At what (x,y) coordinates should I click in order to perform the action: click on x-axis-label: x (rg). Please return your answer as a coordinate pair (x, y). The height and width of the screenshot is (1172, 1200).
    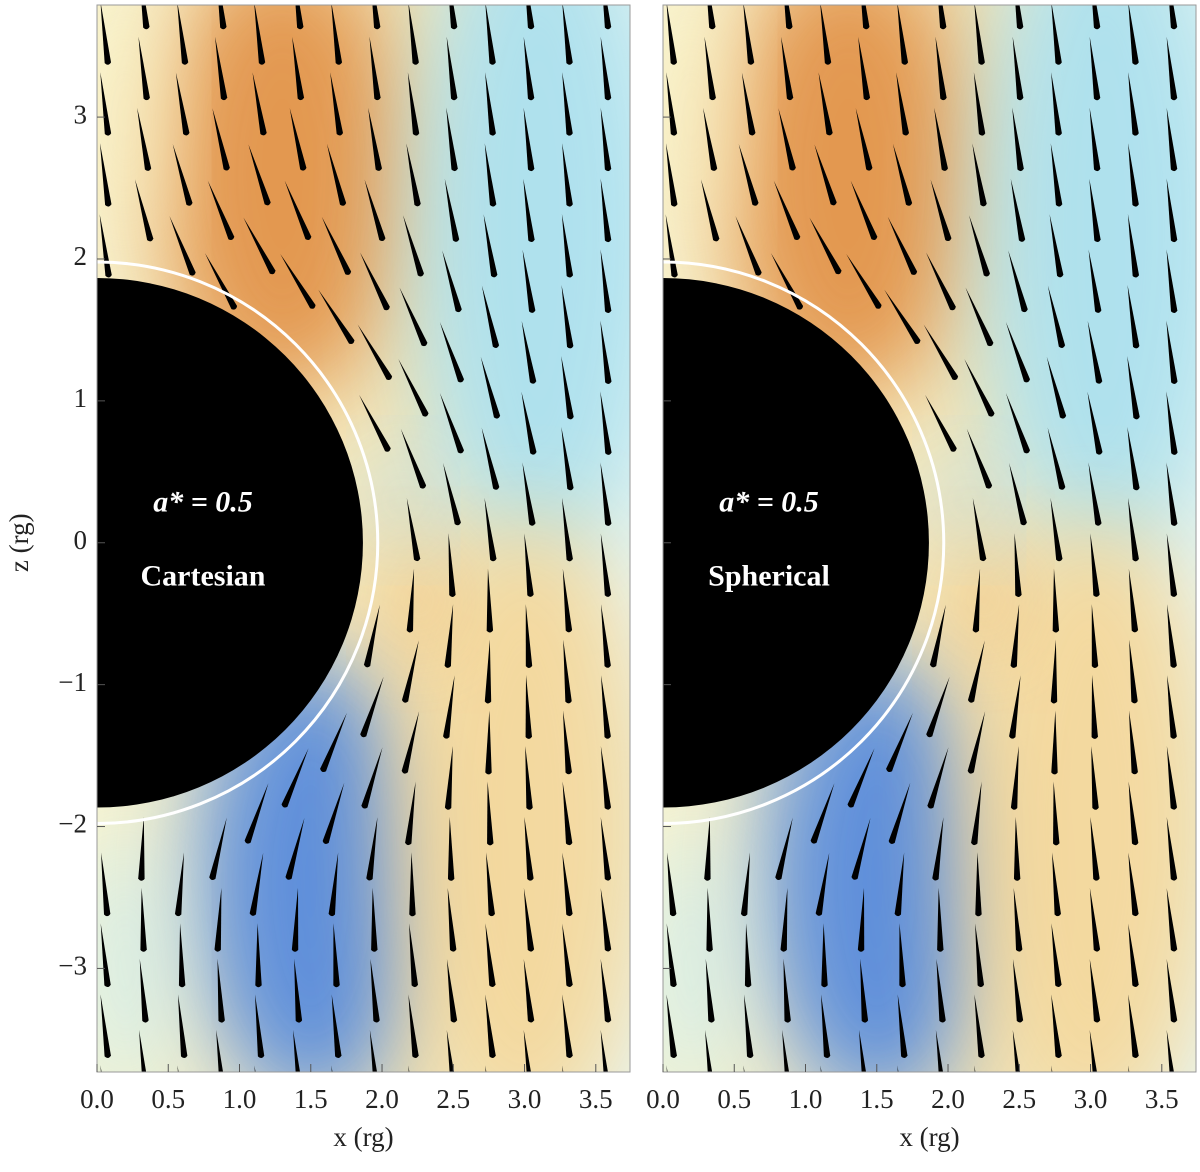
    Looking at the image, I should click on (929, 1137).